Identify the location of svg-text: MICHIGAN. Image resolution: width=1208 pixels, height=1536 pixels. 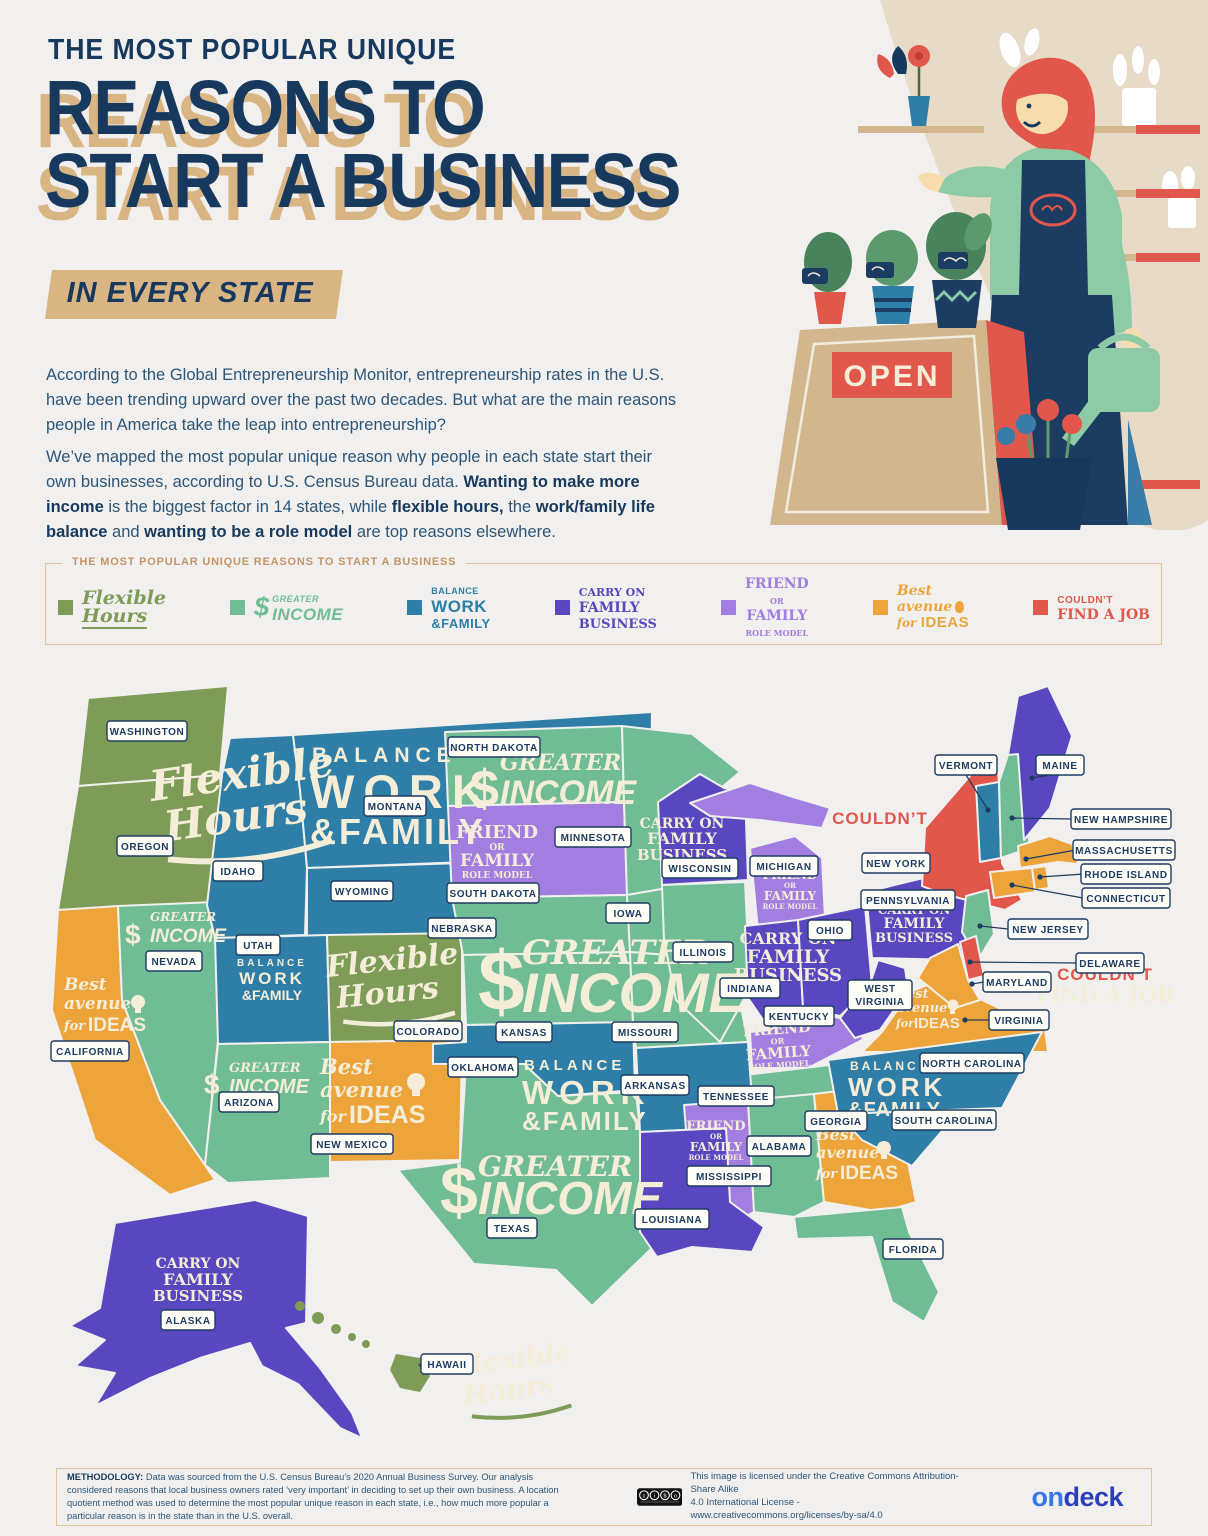
(783, 867).